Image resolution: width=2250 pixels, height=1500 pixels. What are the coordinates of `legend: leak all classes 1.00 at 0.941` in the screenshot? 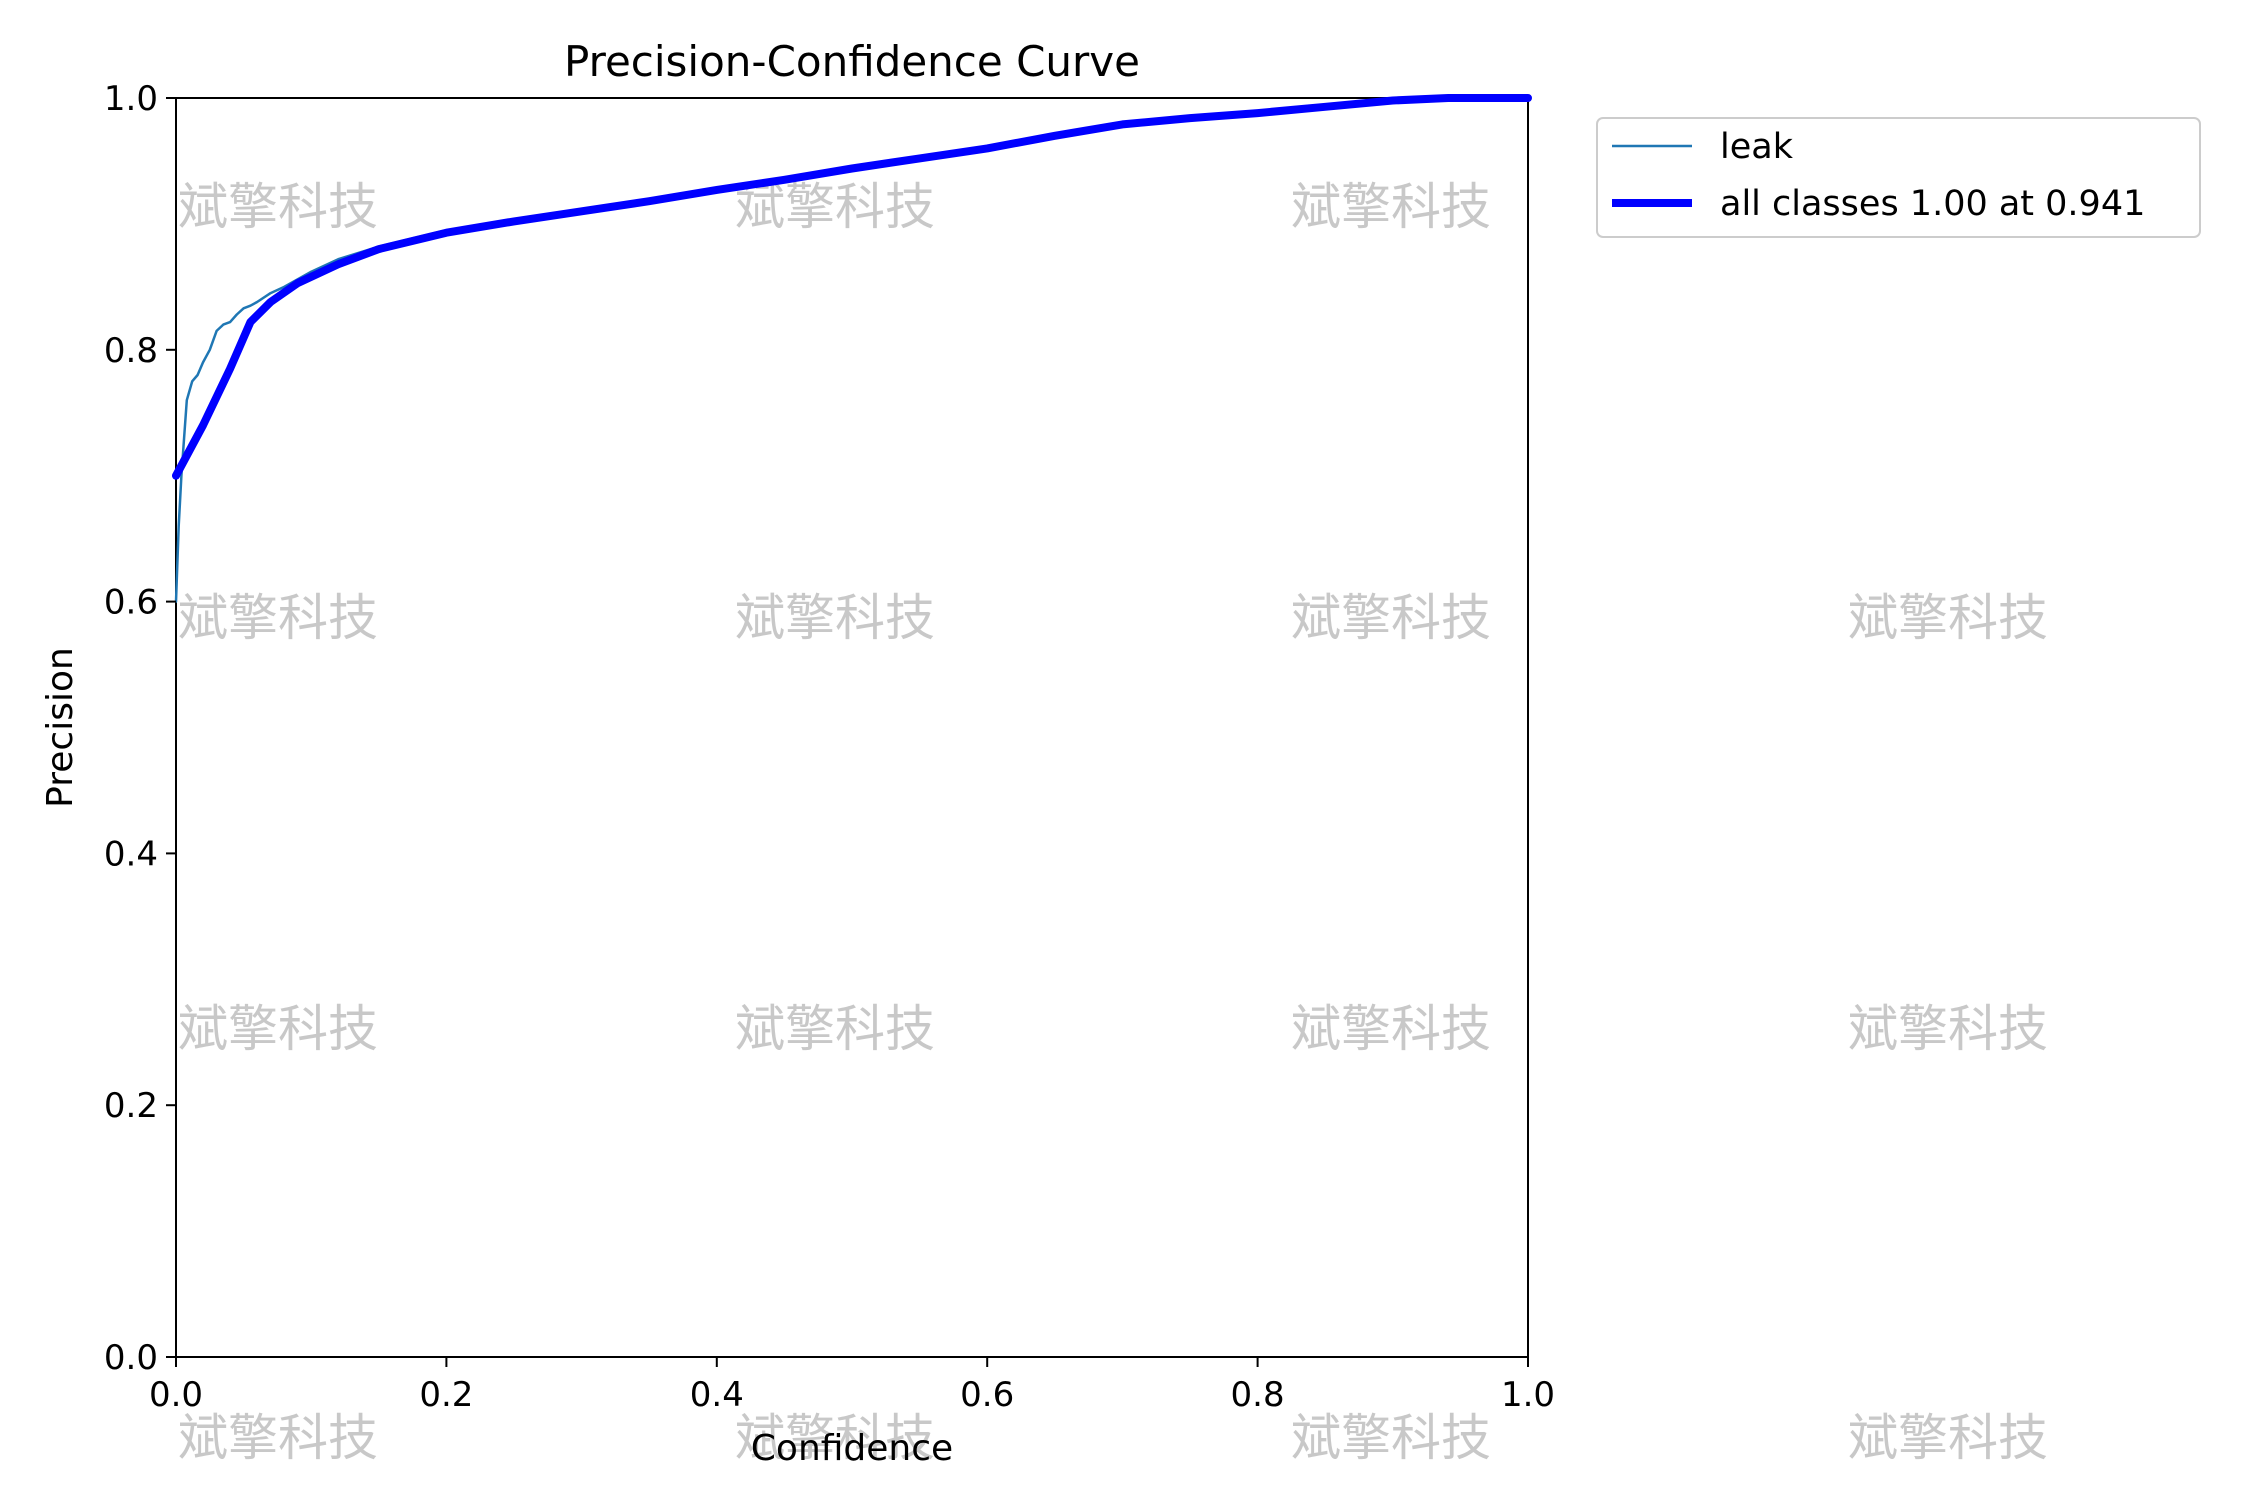 It's located at (1898, 177).